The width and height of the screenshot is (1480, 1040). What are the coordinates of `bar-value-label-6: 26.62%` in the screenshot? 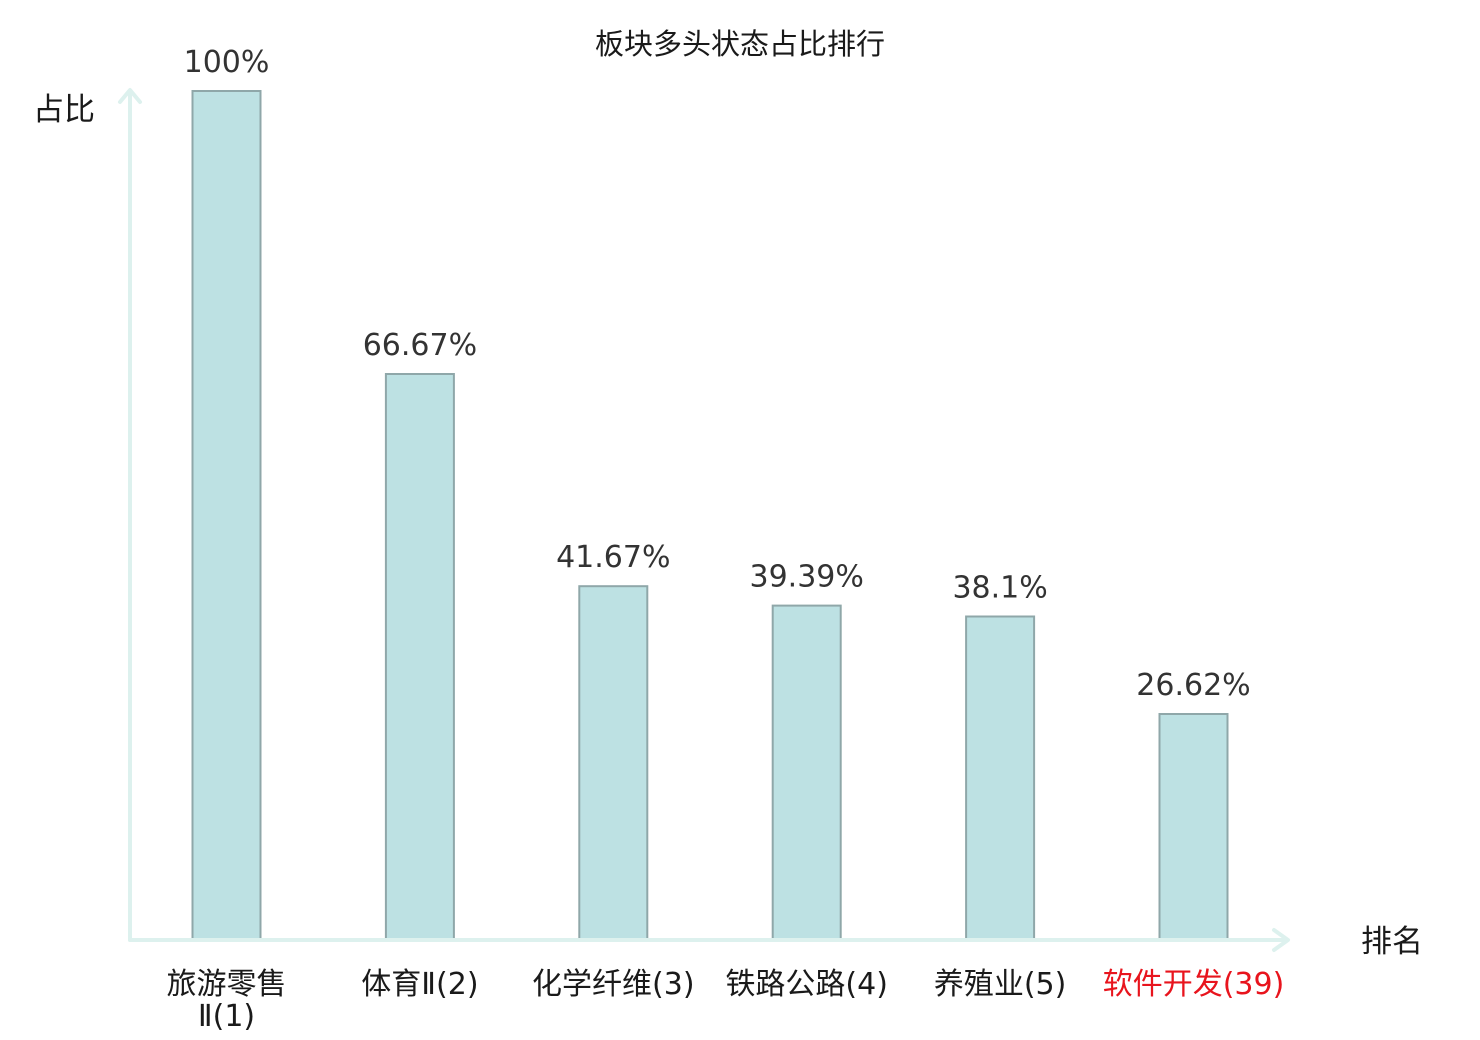 It's located at (1193, 685).